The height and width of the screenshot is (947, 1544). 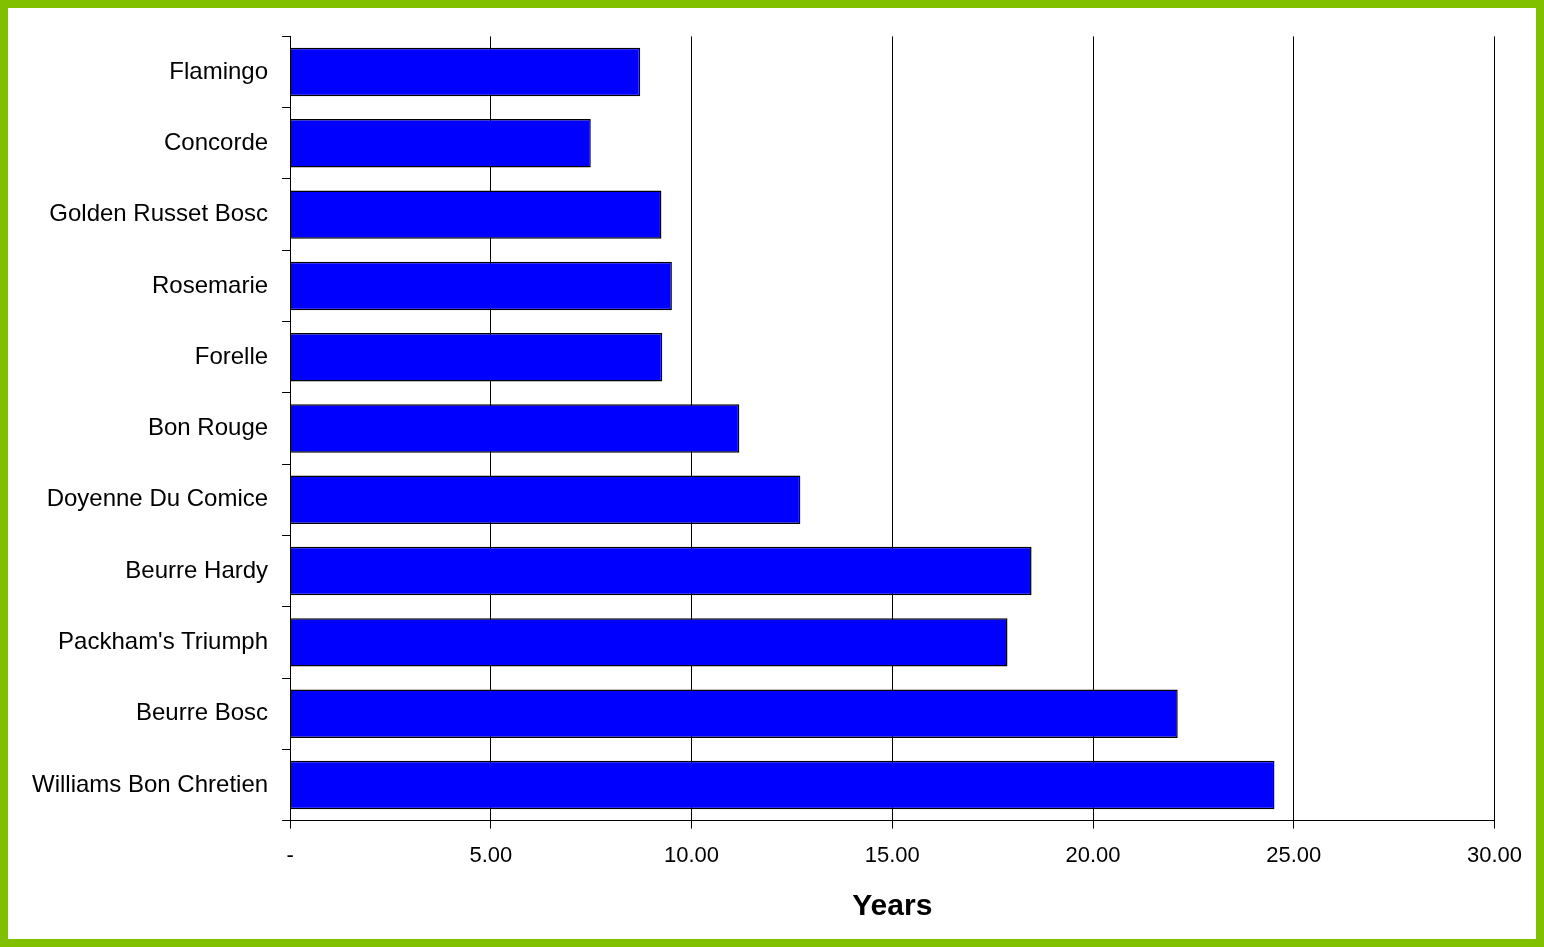 What do you see at coordinates (202, 712) in the screenshot?
I see `y-tick-label: Beurre Bosc` at bounding box center [202, 712].